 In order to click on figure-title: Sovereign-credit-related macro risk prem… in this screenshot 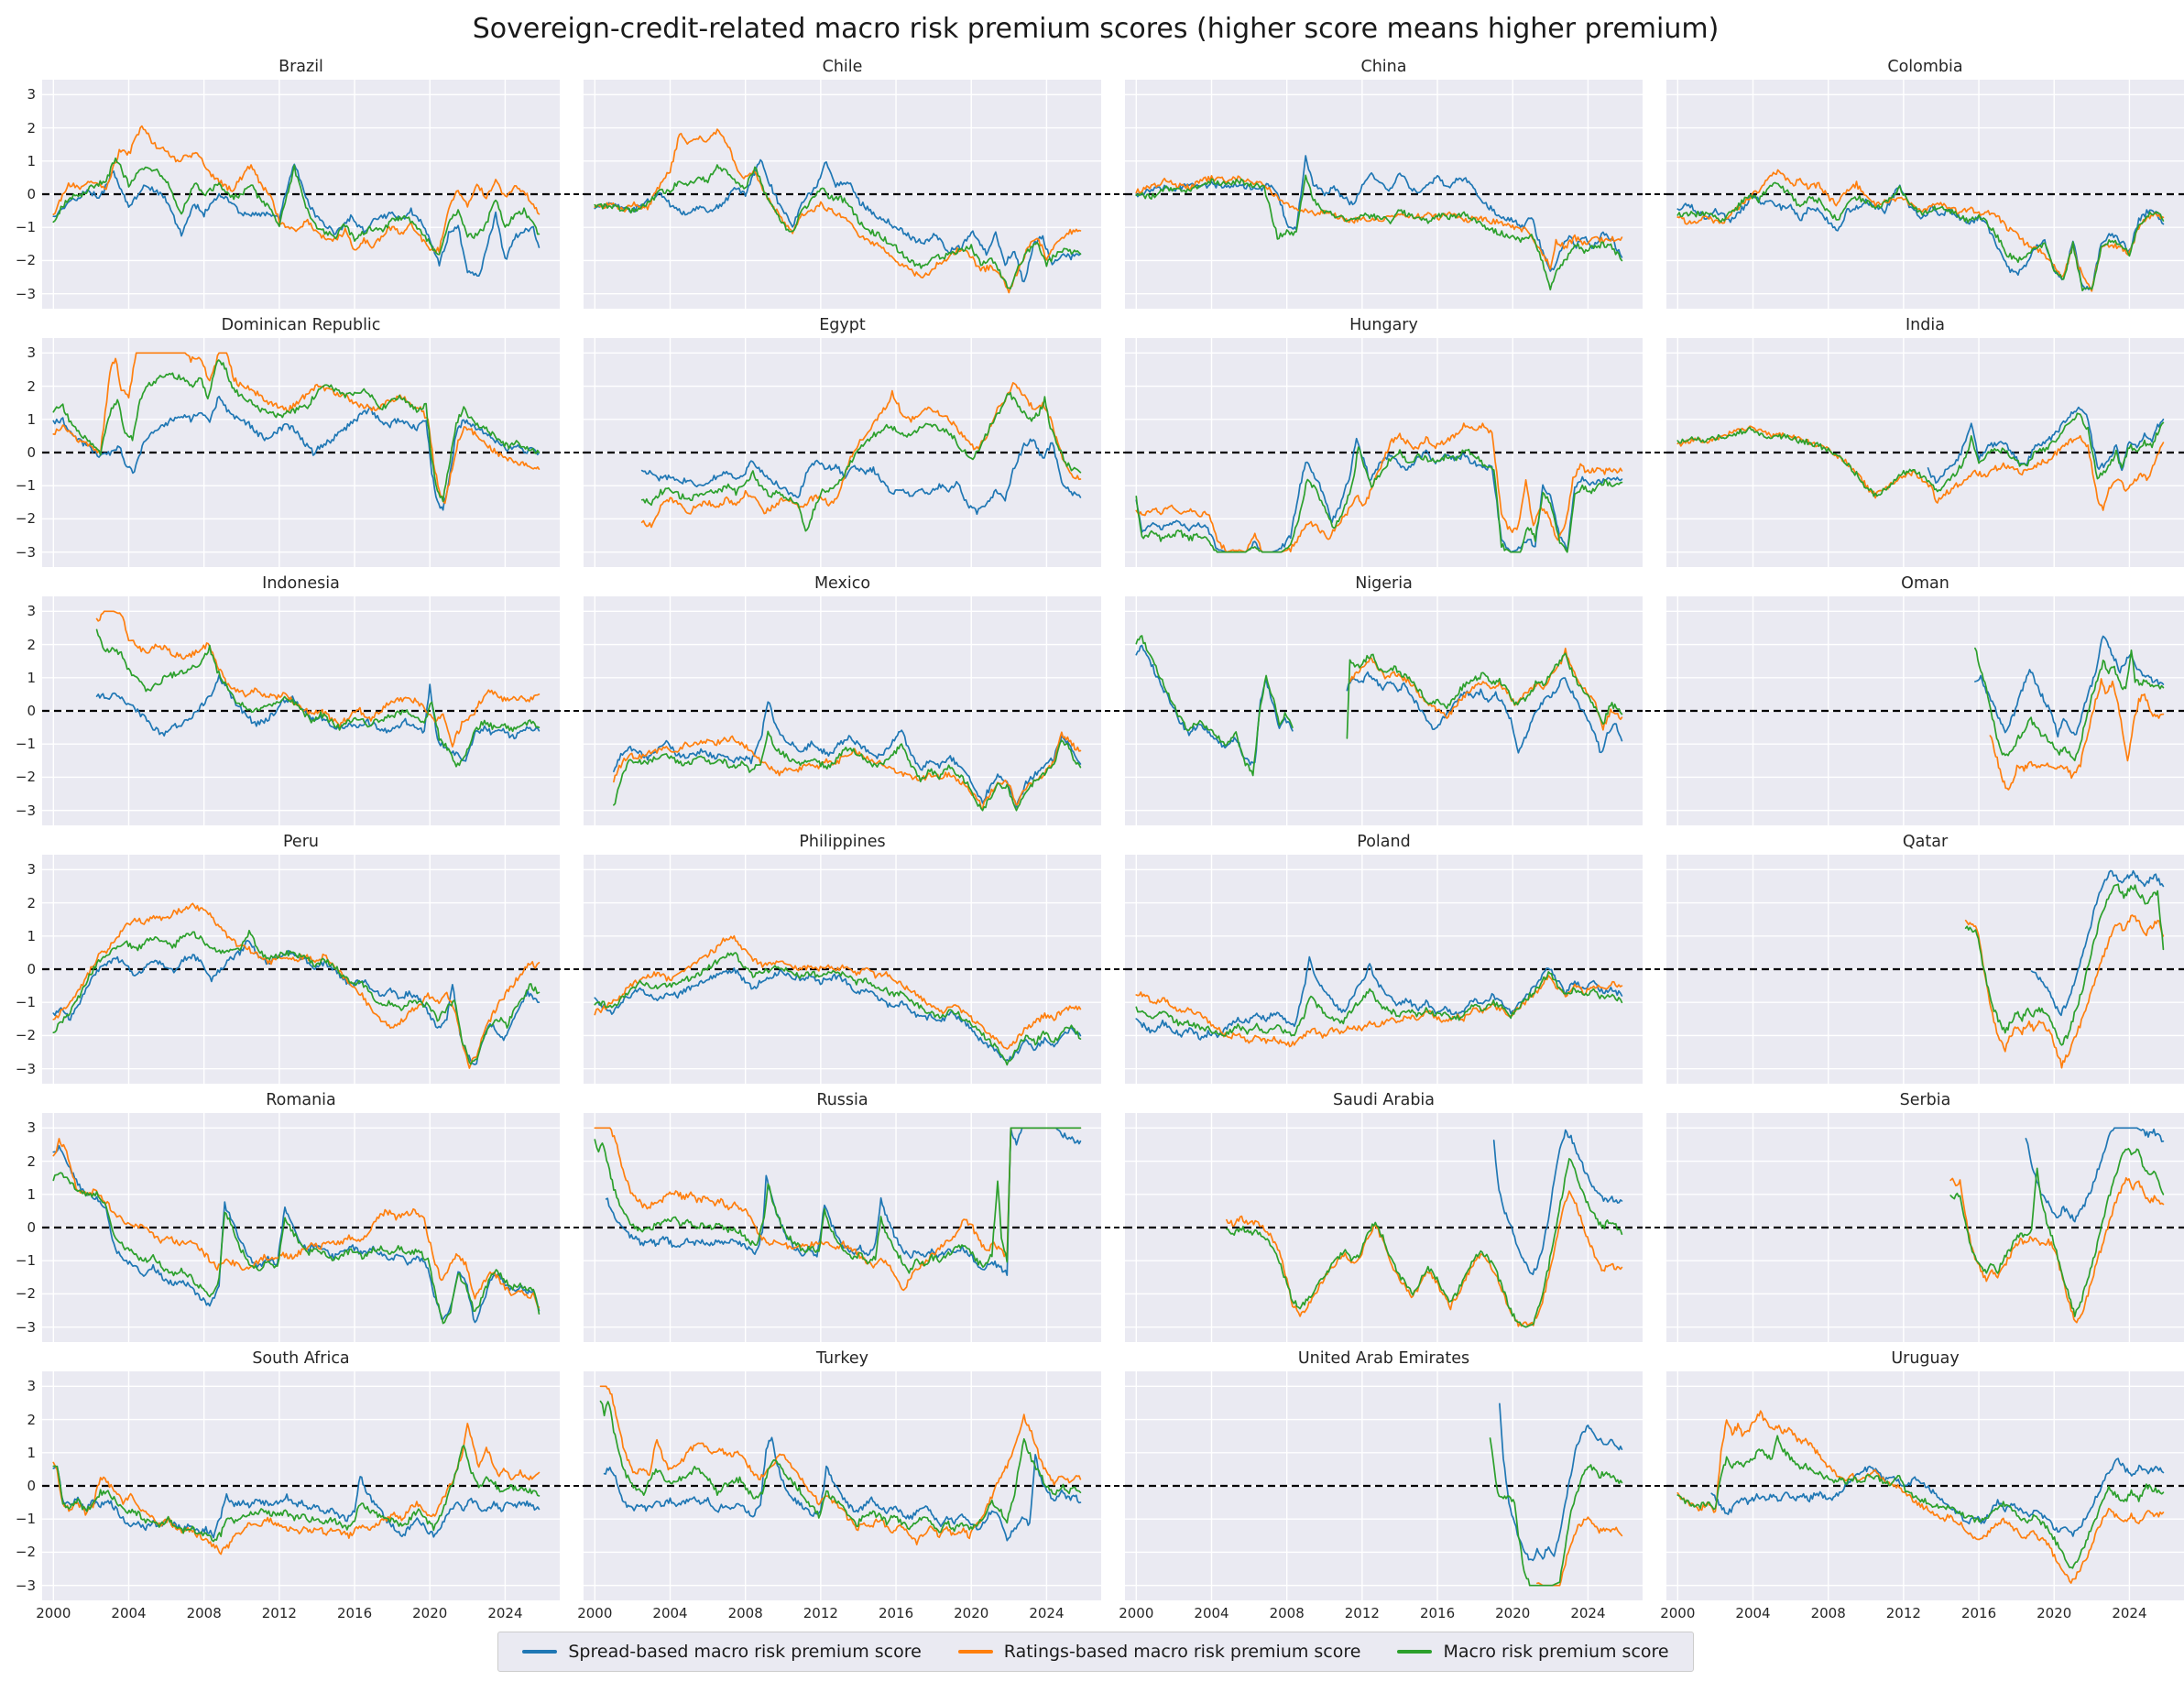, I will do `click(1096, 29)`.